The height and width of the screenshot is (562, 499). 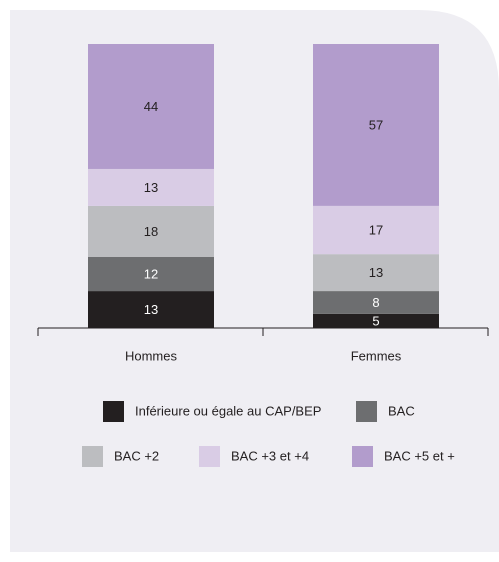 I want to click on value-label: 18, so click(x=151, y=231).